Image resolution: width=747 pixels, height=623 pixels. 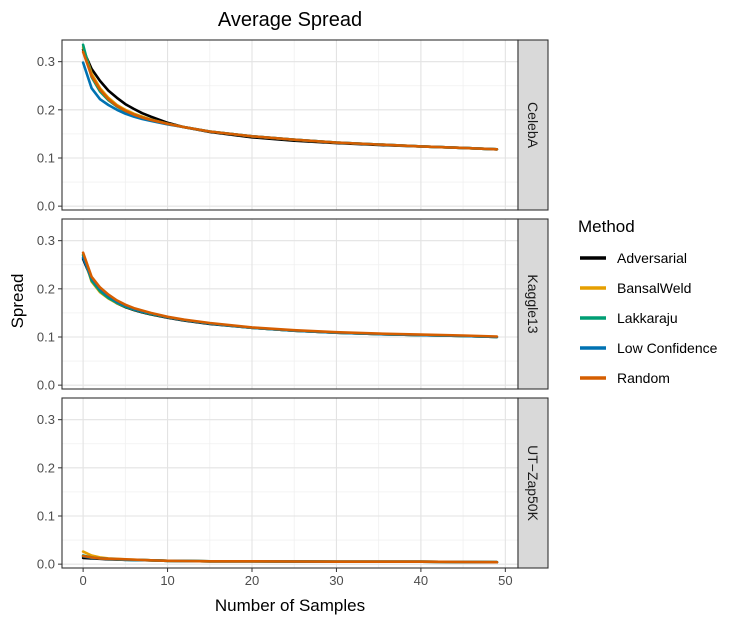 What do you see at coordinates (82, 580) in the screenshot?
I see `x-tick-label: 0` at bounding box center [82, 580].